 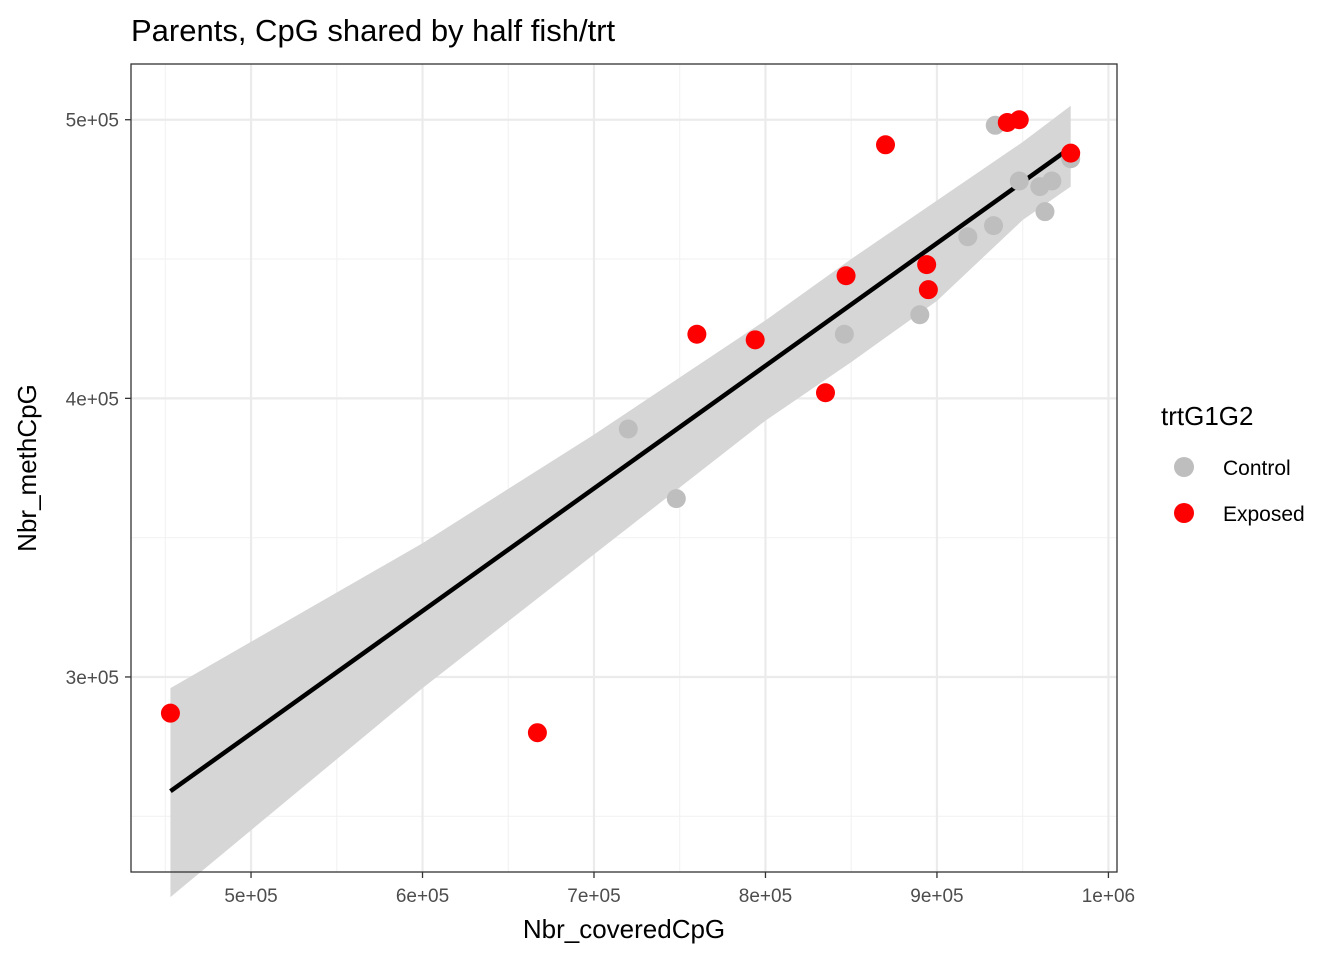 What do you see at coordinates (1264, 514) in the screenshot?
I see `legend-label-exposed: Exposed` at bounding box center [1264, 514].